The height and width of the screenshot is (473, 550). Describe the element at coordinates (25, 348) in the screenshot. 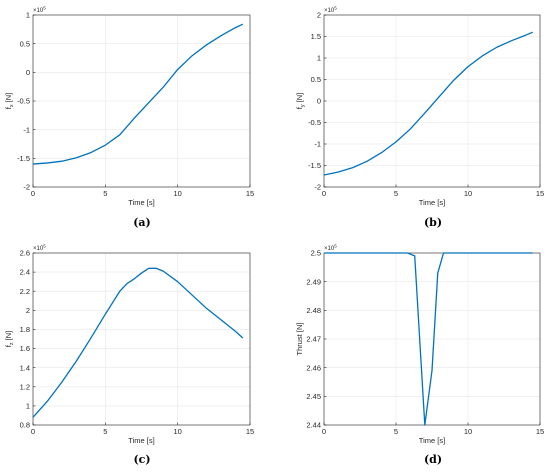

I see `y-tick-label: 1.6` at that location.